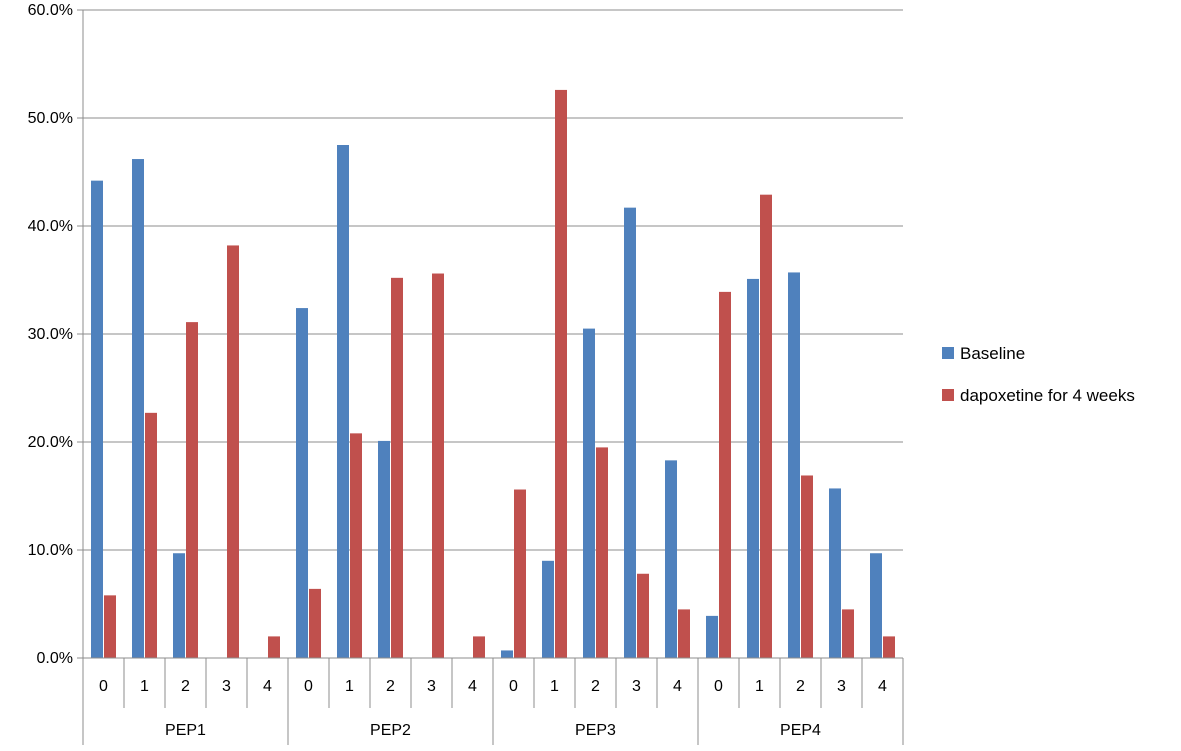 The image size is (1181, 751). What do you see at coordinates (1038, 374) in the screenshot?
I see `legend: Baseline dapoxetine for 4 weeks` at bounding box center [1038, 374].